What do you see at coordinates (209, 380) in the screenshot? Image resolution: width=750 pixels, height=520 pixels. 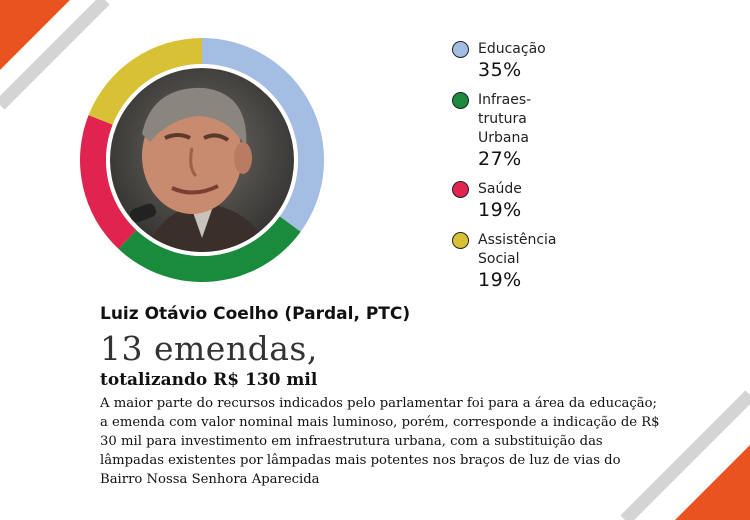 I see `total-amount-subhead: totalizando R$ 130 mil` at bounding box center [209, 380].